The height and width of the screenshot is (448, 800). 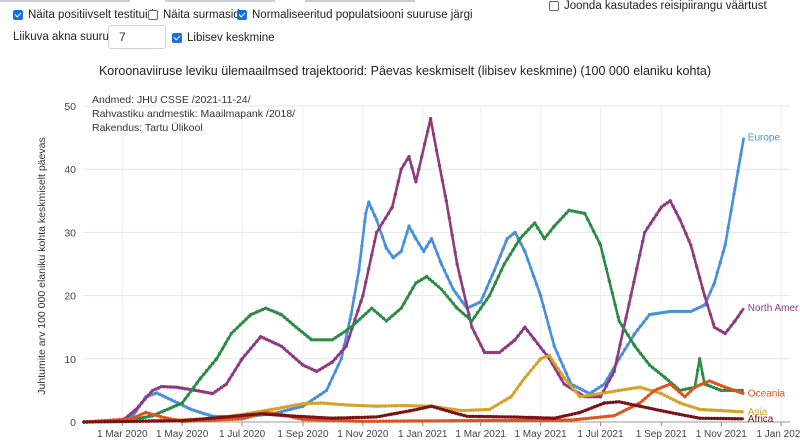 I want to click on annotation-population-source: Rahvastiku andmestik: Maailmapank /2018/, so click(x=193, y=114).